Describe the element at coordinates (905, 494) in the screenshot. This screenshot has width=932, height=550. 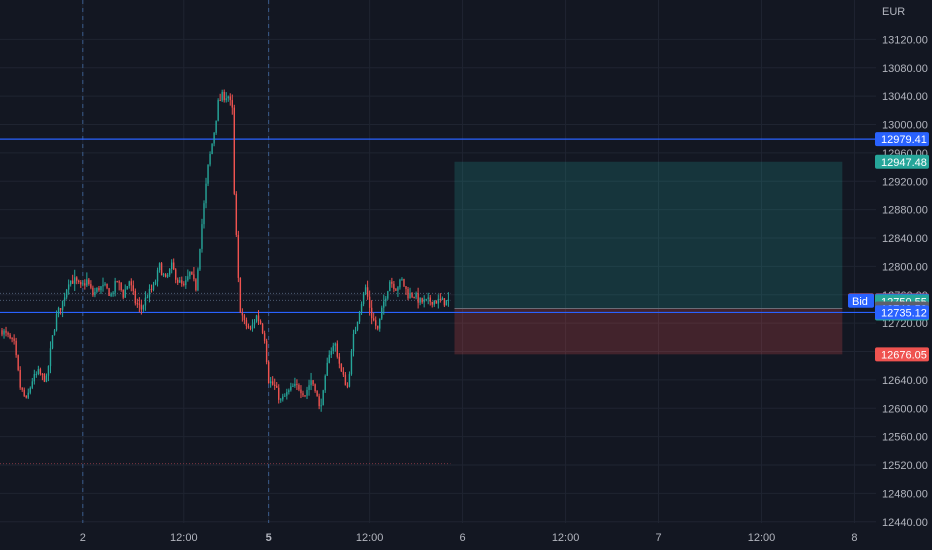
I see `y-tick-label: 12480.00` at that location.